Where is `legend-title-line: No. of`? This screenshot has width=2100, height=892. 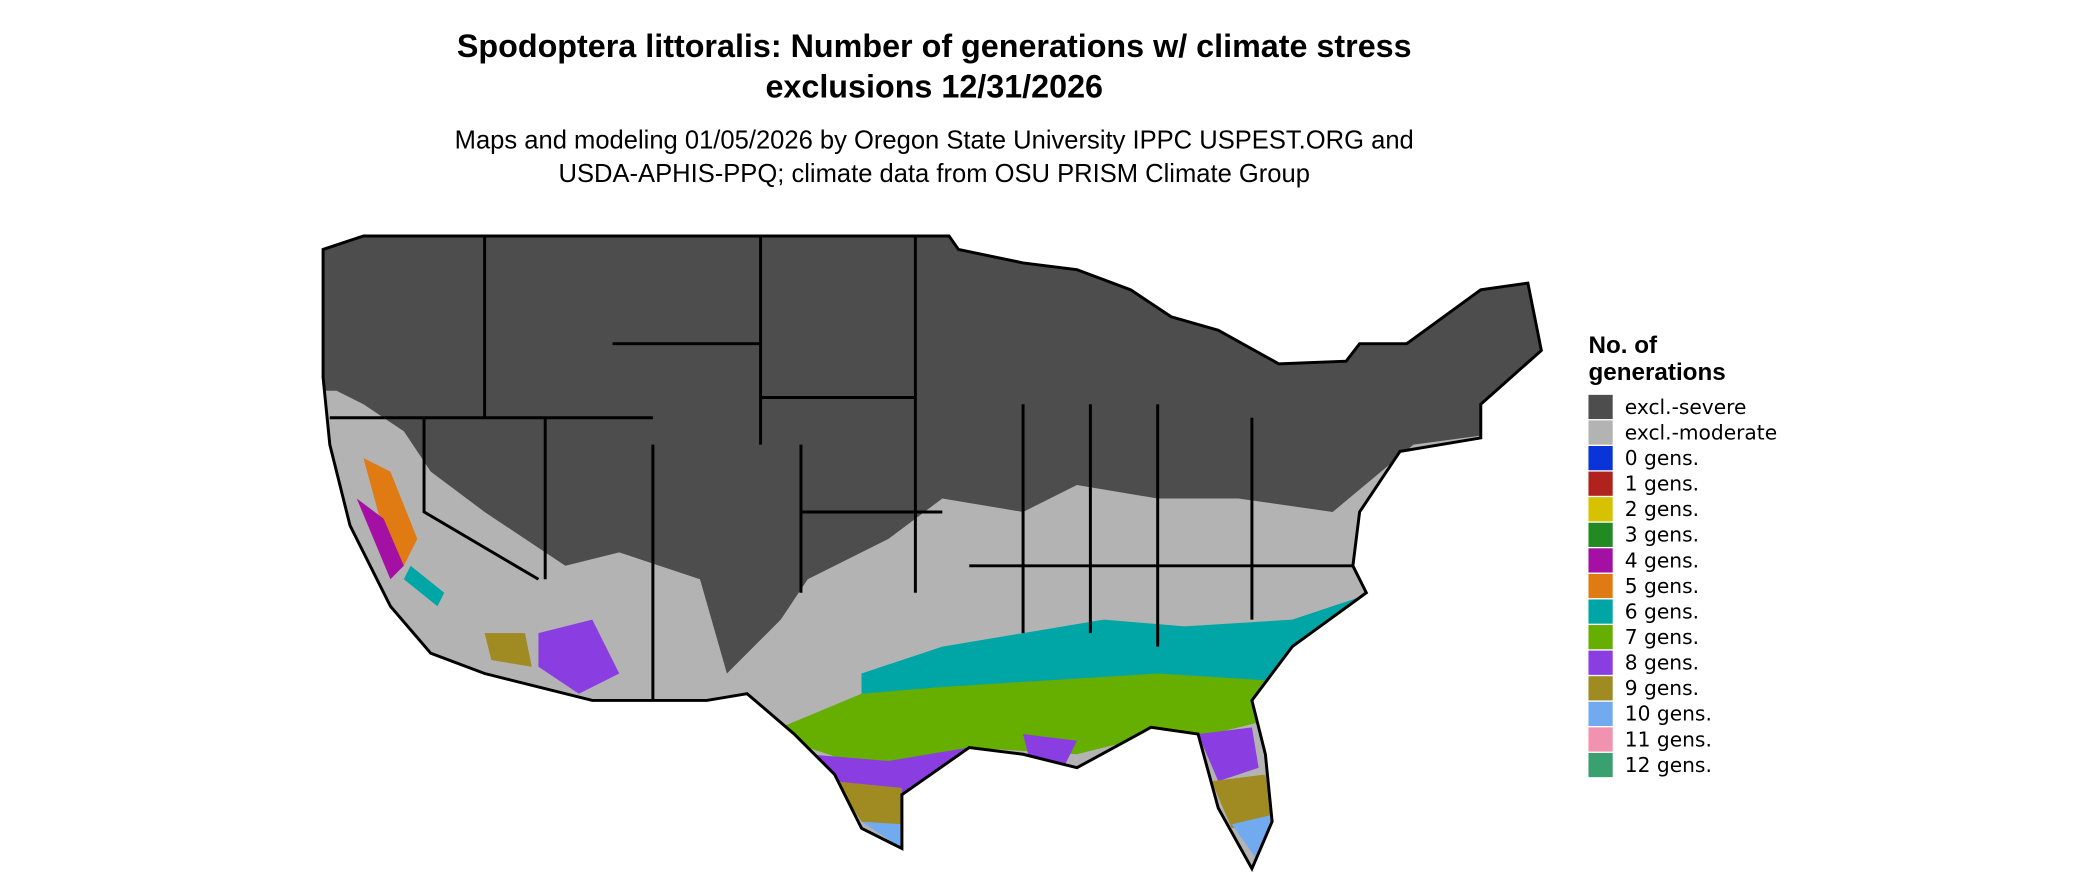
legend-title-line: No. of is located at coordinates (1623, 345).